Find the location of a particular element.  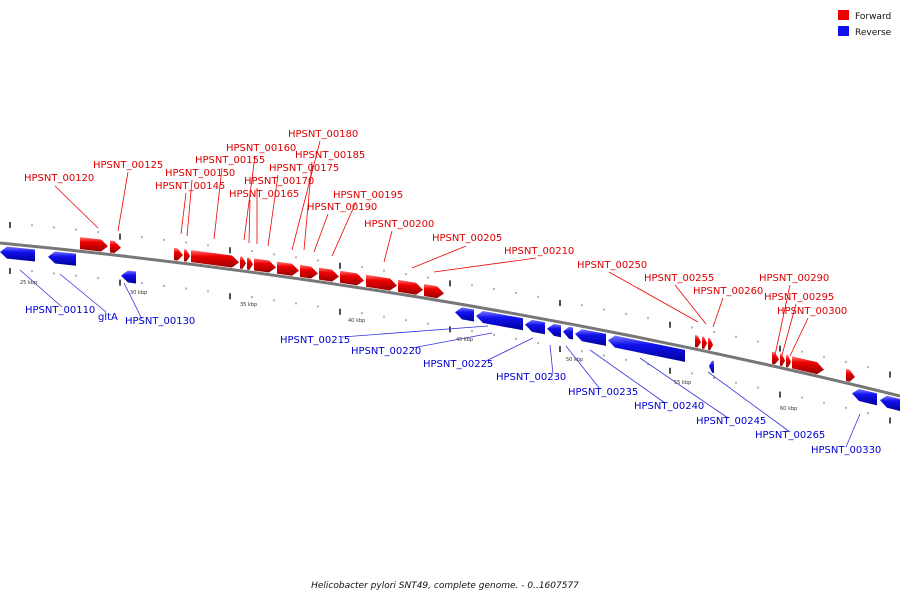

gene-label-forward: HPSNT_00125 is located at coordinates (128, 165).